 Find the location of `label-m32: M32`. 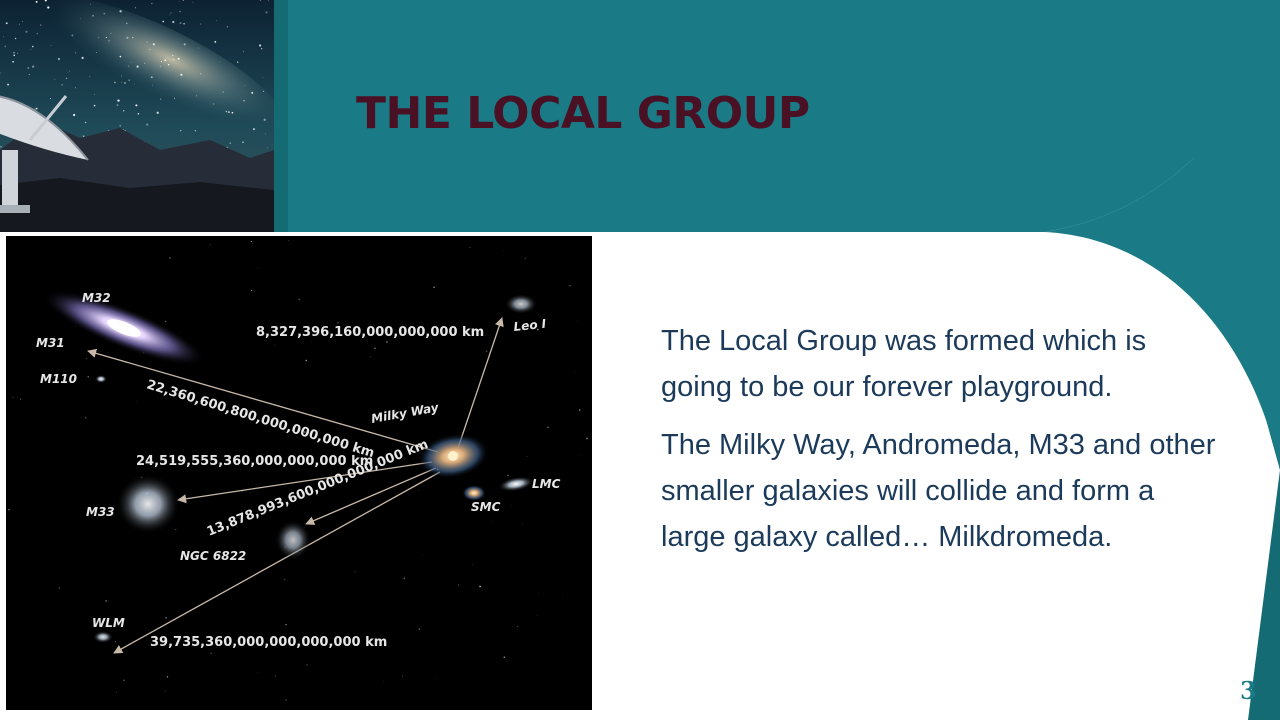

label-m32: M32 is located at coordinates (96, 298).